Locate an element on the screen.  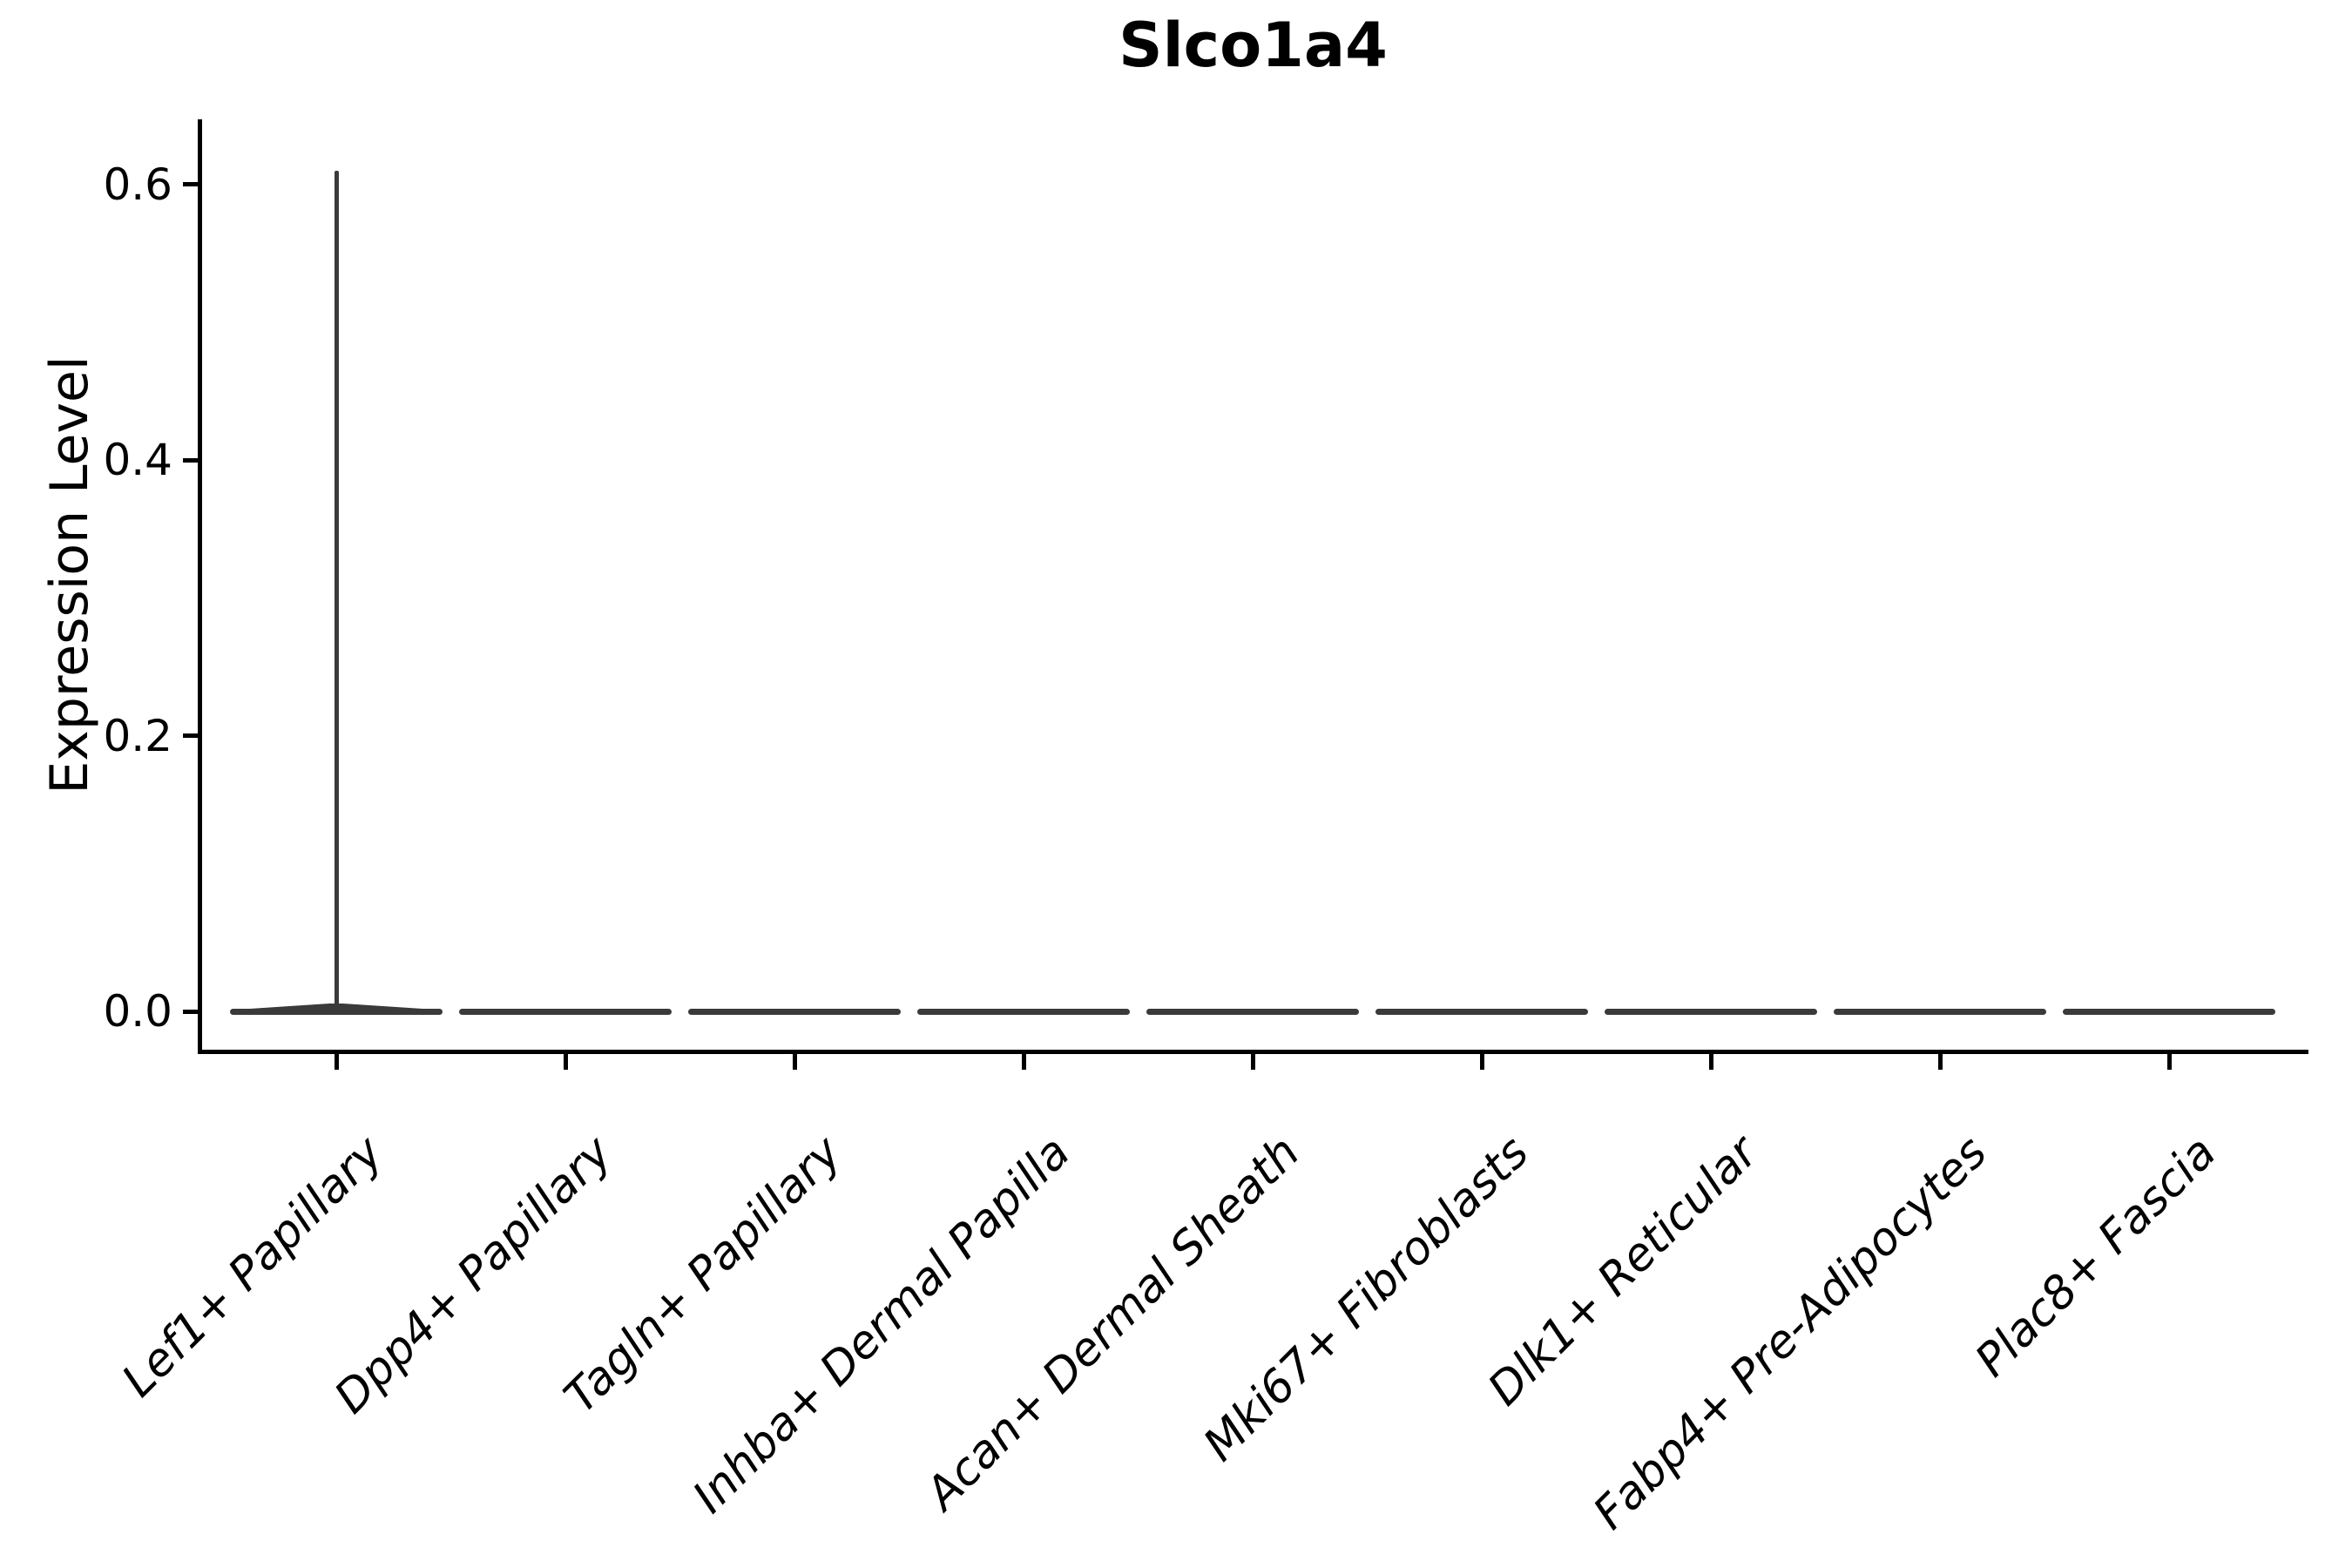
violin-spike is located at coordinates (336, 590).